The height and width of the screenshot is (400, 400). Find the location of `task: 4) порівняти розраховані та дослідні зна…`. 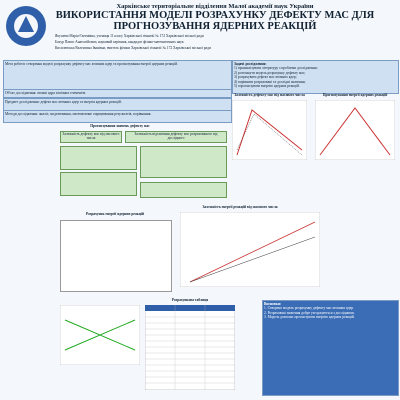

task: 4) порівняти розраховані та дослідні зна… is located at coordinates (270, 81).